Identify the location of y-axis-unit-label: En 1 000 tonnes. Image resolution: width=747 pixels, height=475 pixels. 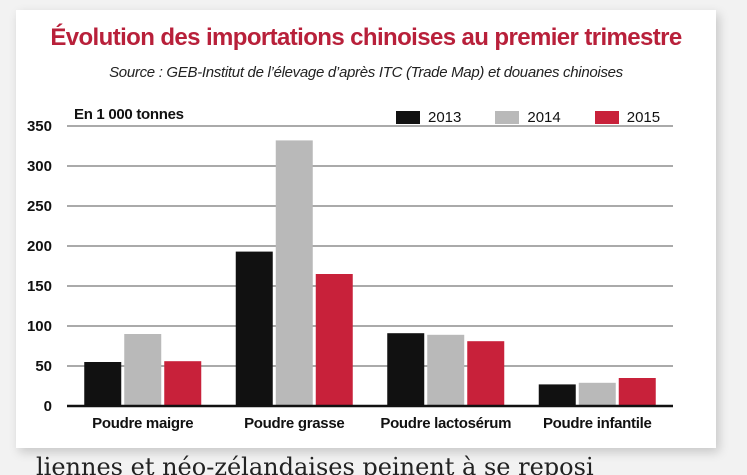
(129, 114).